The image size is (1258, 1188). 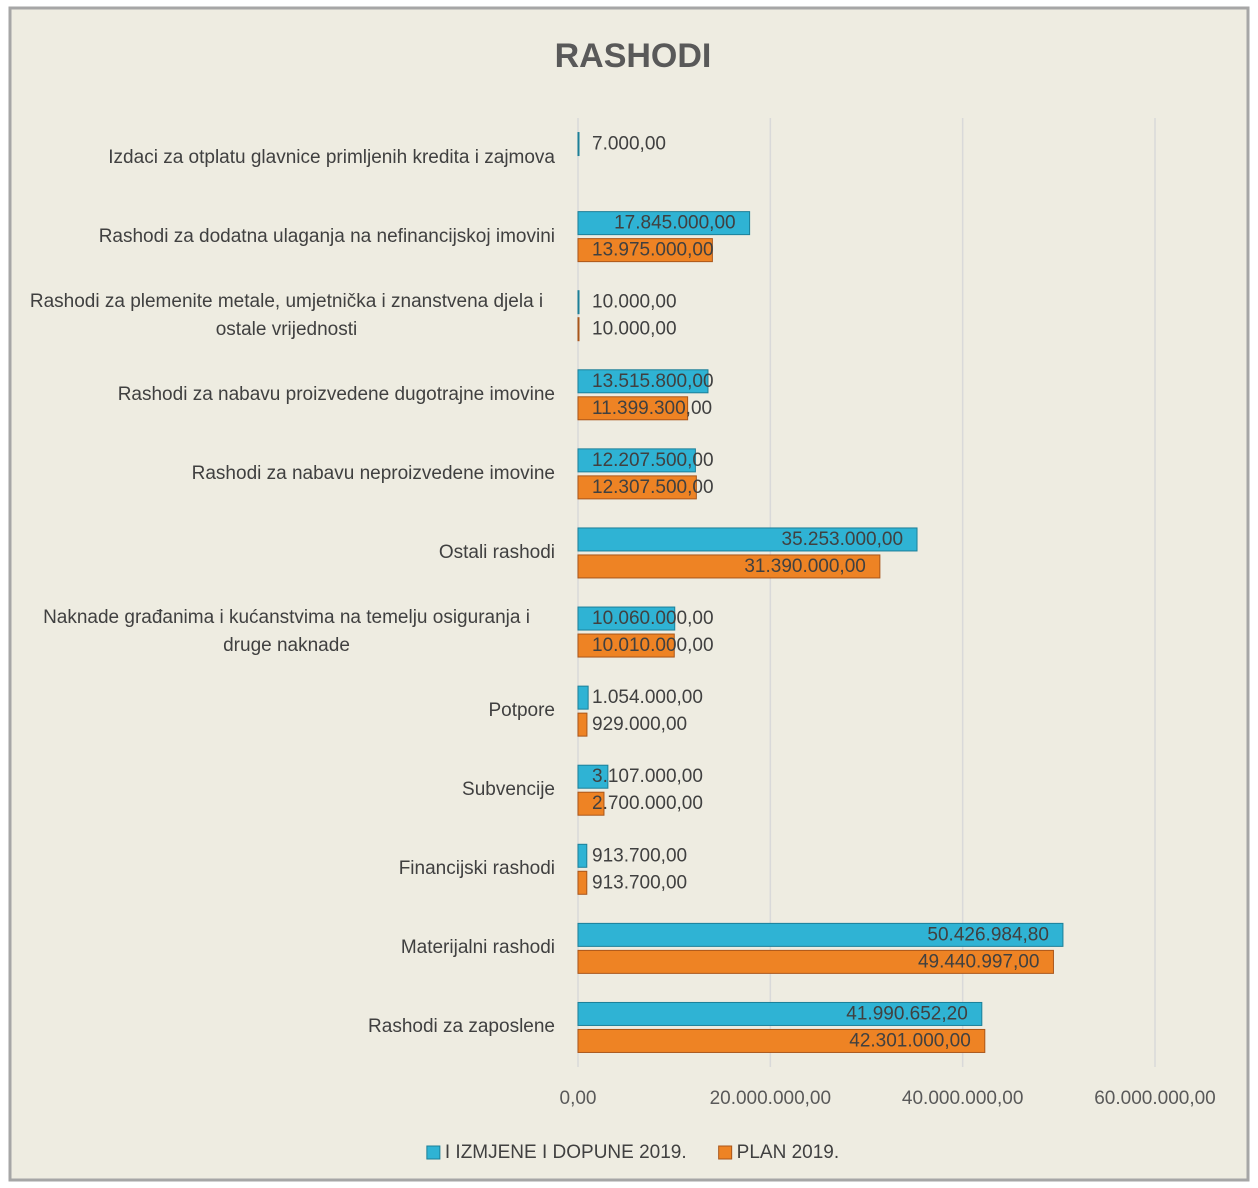 I want to click on data-label: 10.060.000,00, so click(x=653, y=618).